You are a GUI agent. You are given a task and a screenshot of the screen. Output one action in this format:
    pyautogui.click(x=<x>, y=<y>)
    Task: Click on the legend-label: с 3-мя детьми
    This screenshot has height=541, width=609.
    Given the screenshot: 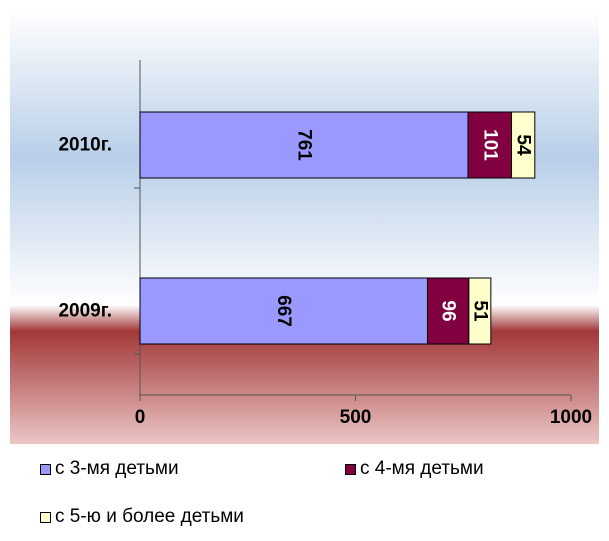 What is the action you would take?
    pyautogui.click(x=117, y=468)
    